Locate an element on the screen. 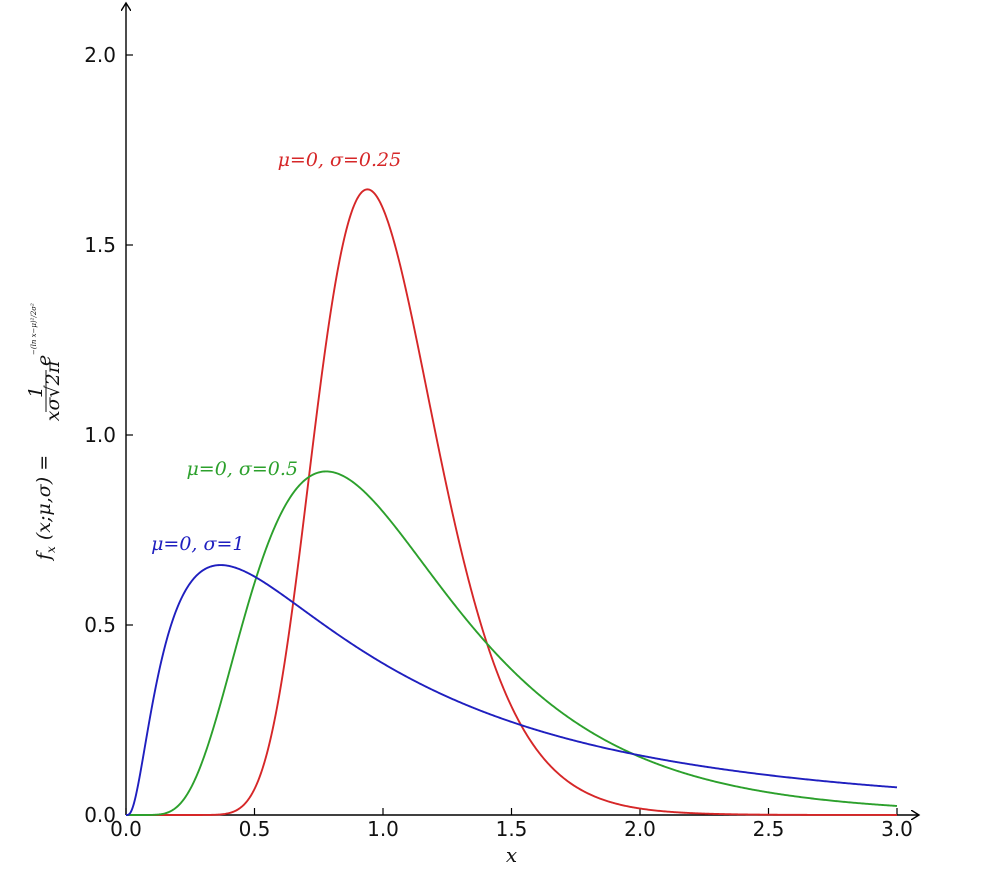 This screenshot has height=875, width=1000. y-tick-label: 2.0 is located at coordinates (100, 55).